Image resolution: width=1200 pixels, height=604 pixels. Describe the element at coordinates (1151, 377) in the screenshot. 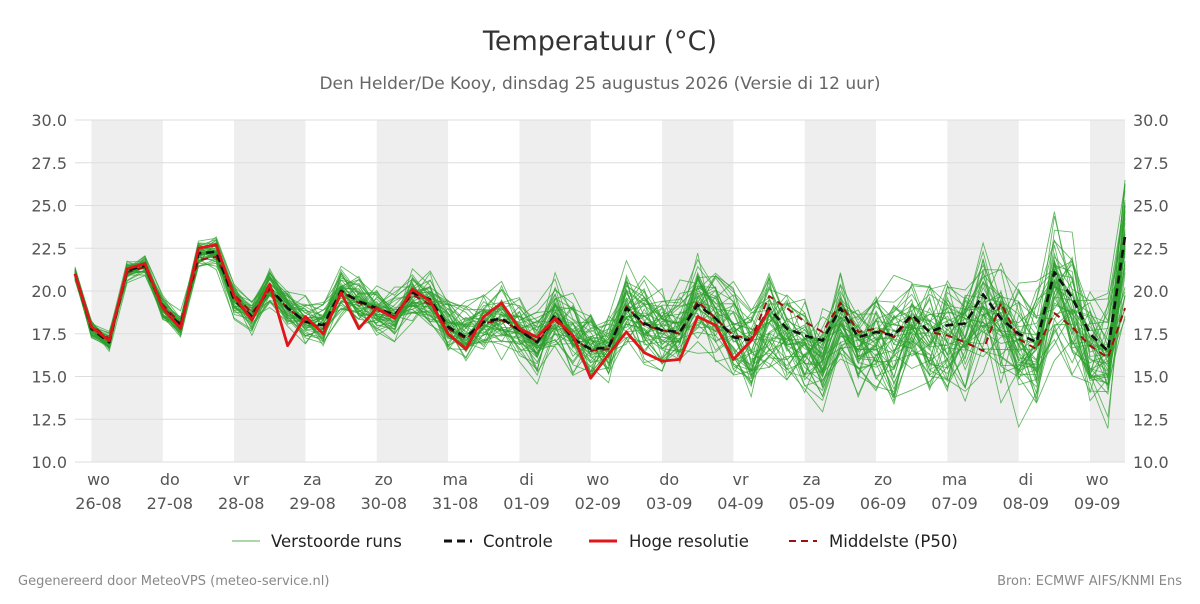

I see `y-tick-right: 15.0` at that location.